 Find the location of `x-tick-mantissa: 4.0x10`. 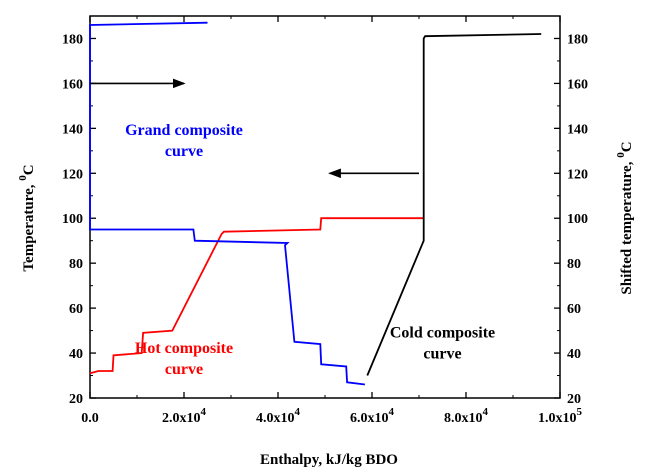

x-tick-mantissa: 4.0x10 is located at coordinates (275, 418).